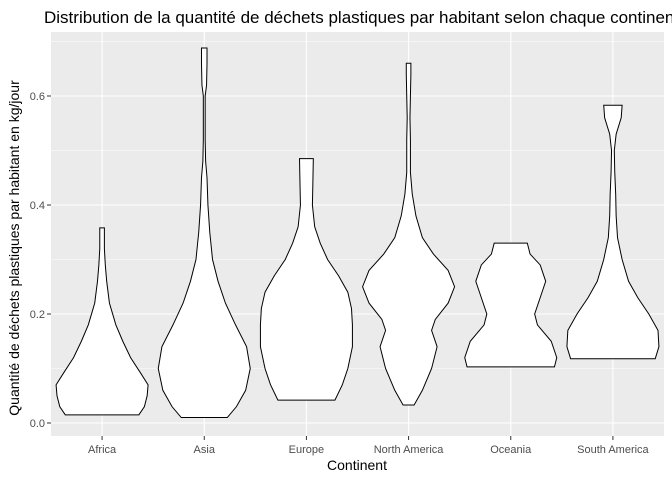 This screenshot has width=672, height=480. Describe the element at coordinates (306, 279) in the screenshot. I see `violin-europe` at that location.